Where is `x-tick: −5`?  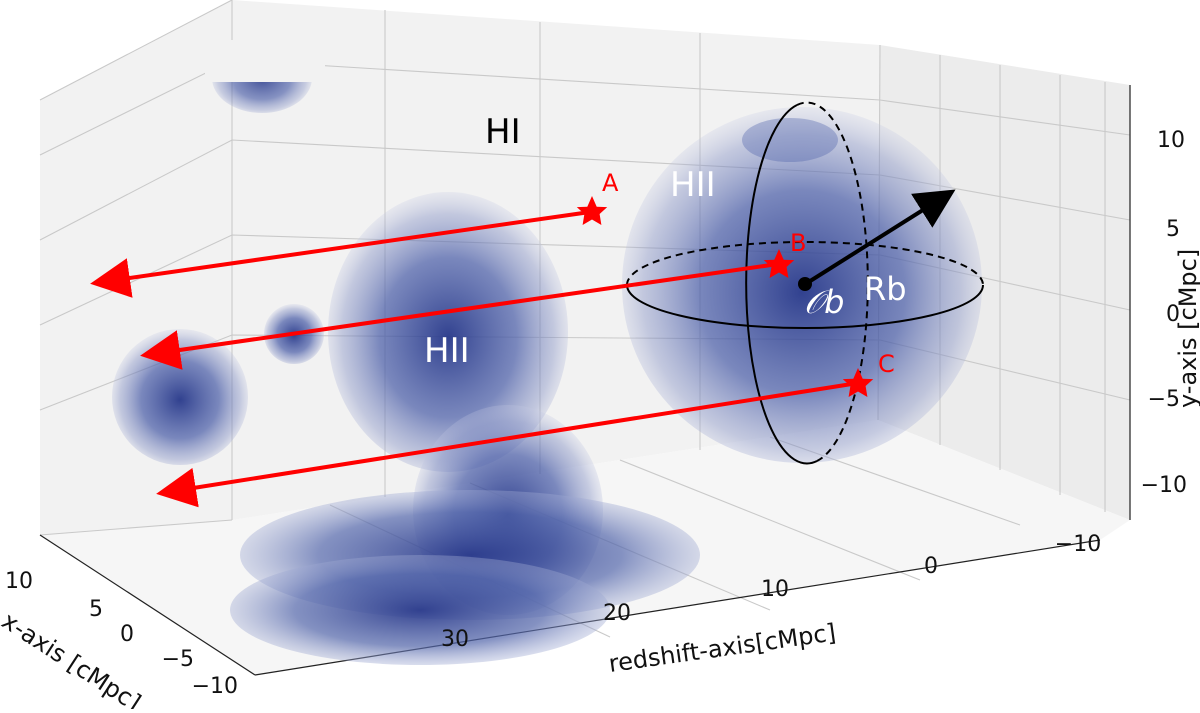 x-tick: −5 is located at coordinates (178, 659).